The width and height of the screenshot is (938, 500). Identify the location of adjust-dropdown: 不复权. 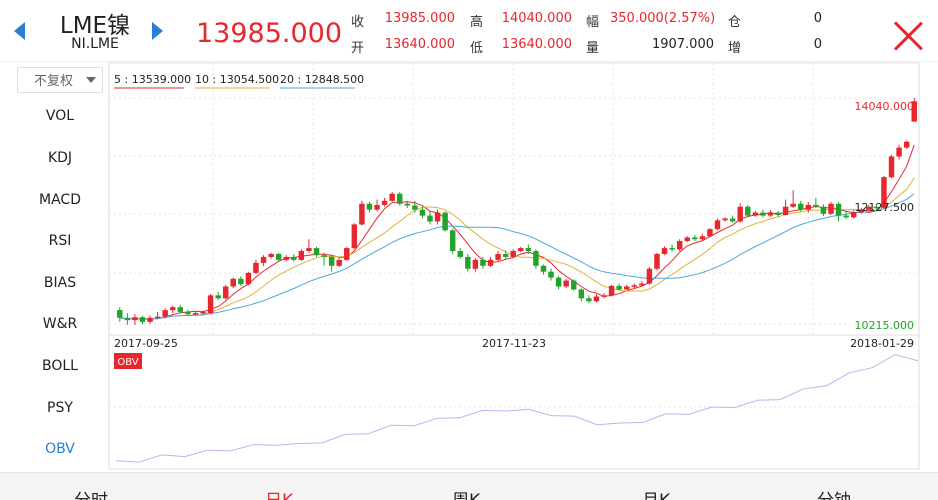
(60, 80).